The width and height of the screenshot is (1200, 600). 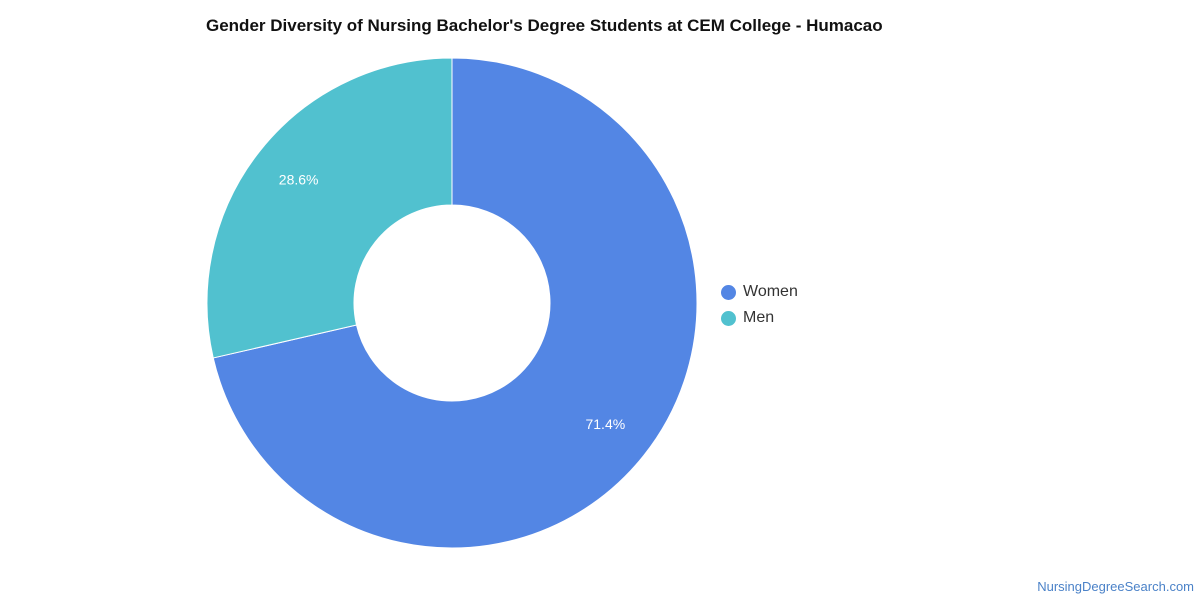 I want to click on legend-label-men: Men, so click(x=759, y=317).